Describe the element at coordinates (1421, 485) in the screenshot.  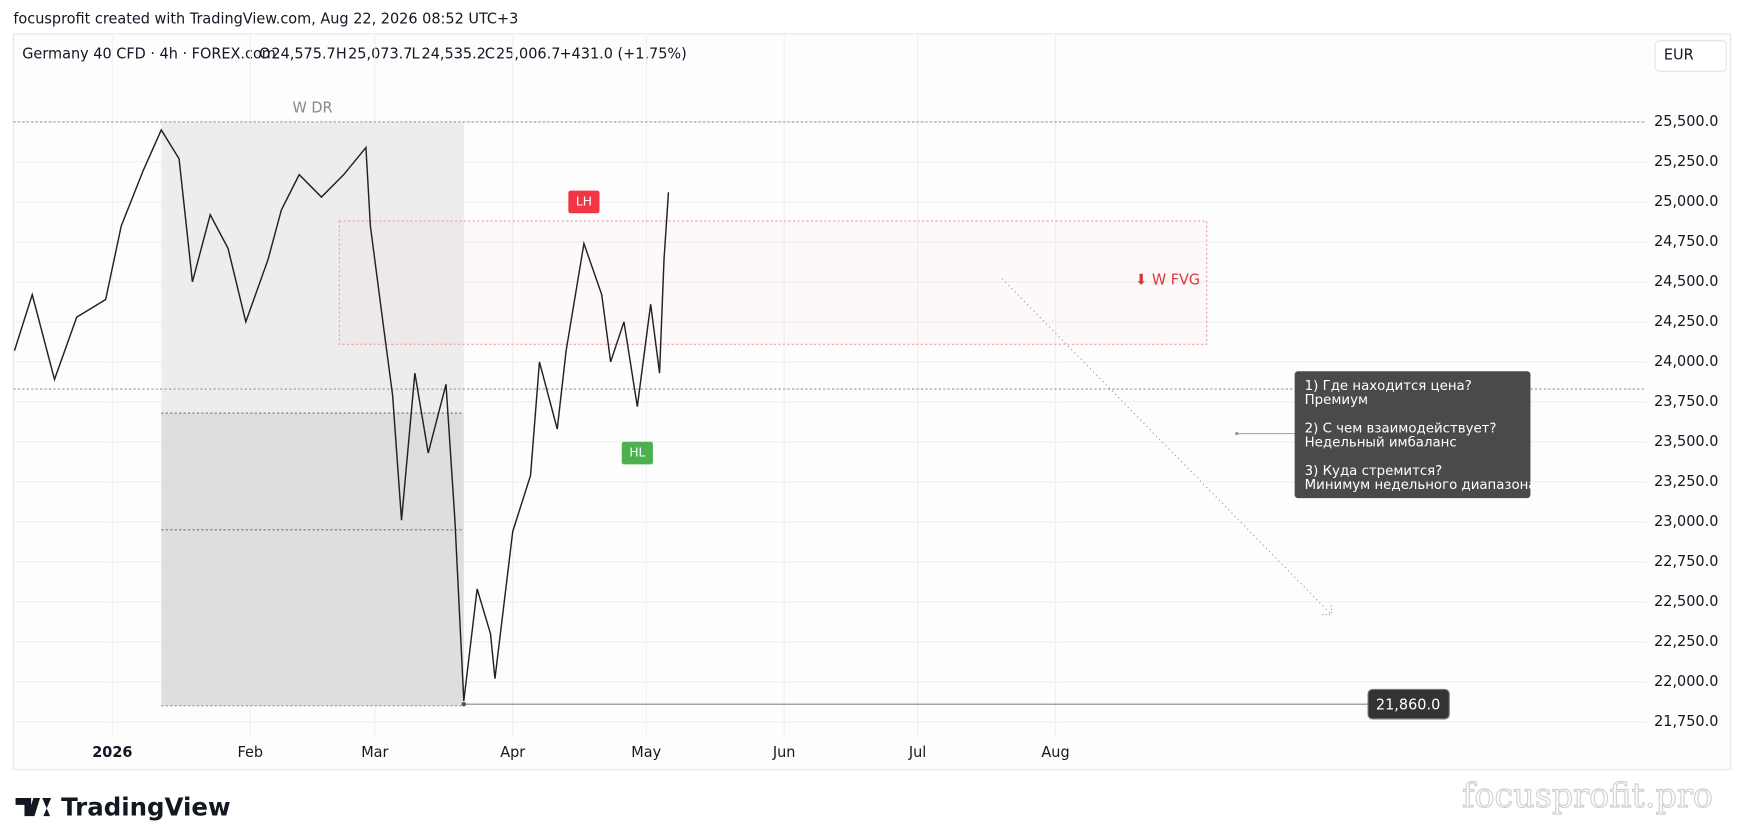
I see `note-text: Минимум недельного диапазона` at that location.